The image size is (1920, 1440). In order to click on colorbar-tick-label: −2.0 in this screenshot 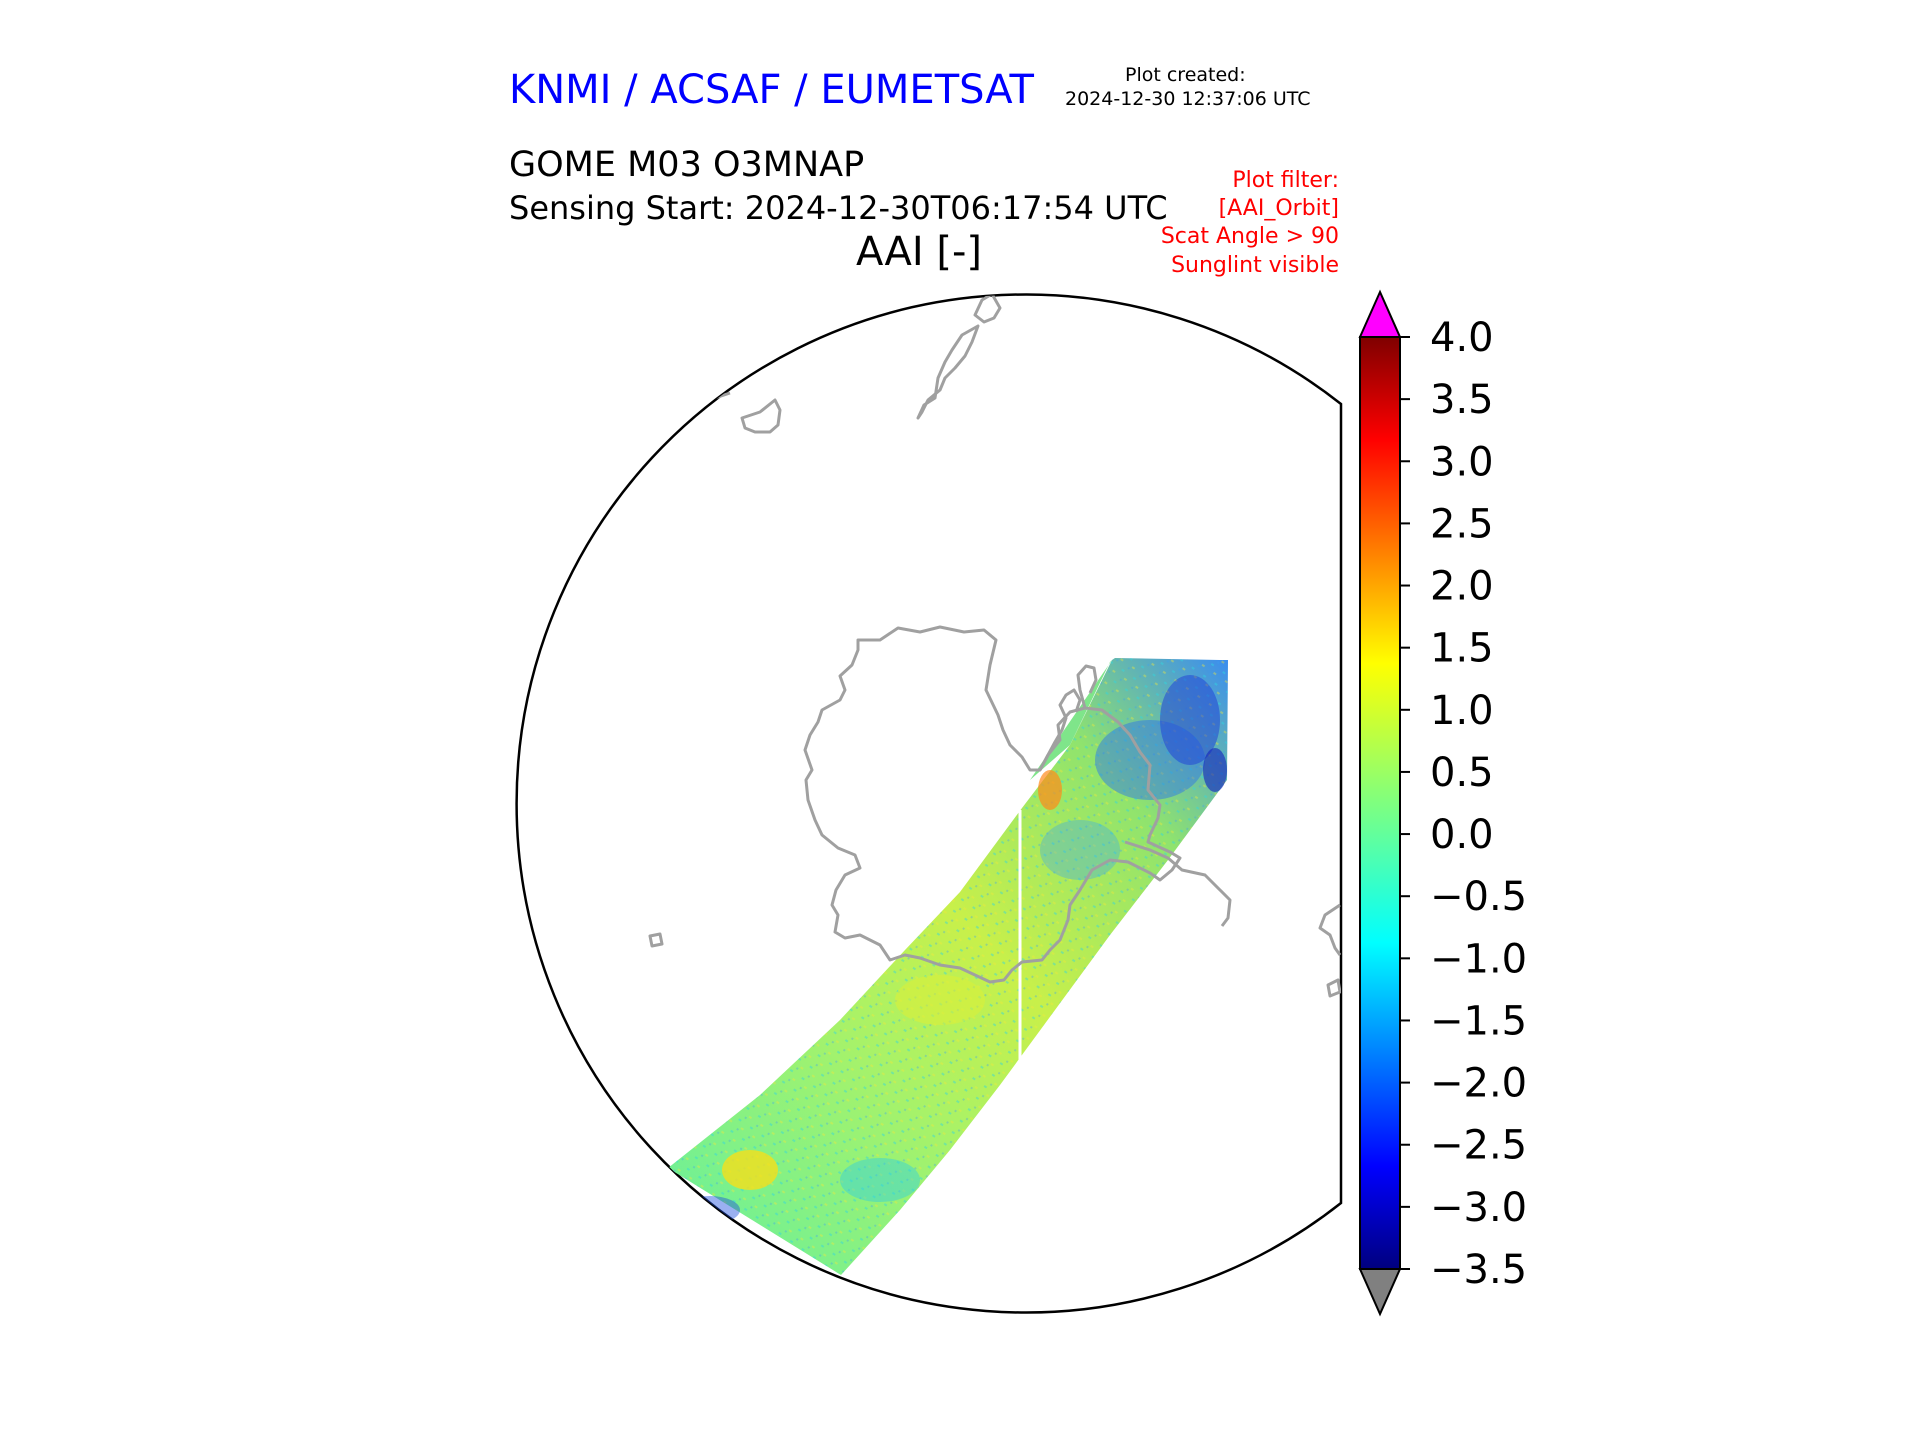, I will do `click(1478, 1084)`.